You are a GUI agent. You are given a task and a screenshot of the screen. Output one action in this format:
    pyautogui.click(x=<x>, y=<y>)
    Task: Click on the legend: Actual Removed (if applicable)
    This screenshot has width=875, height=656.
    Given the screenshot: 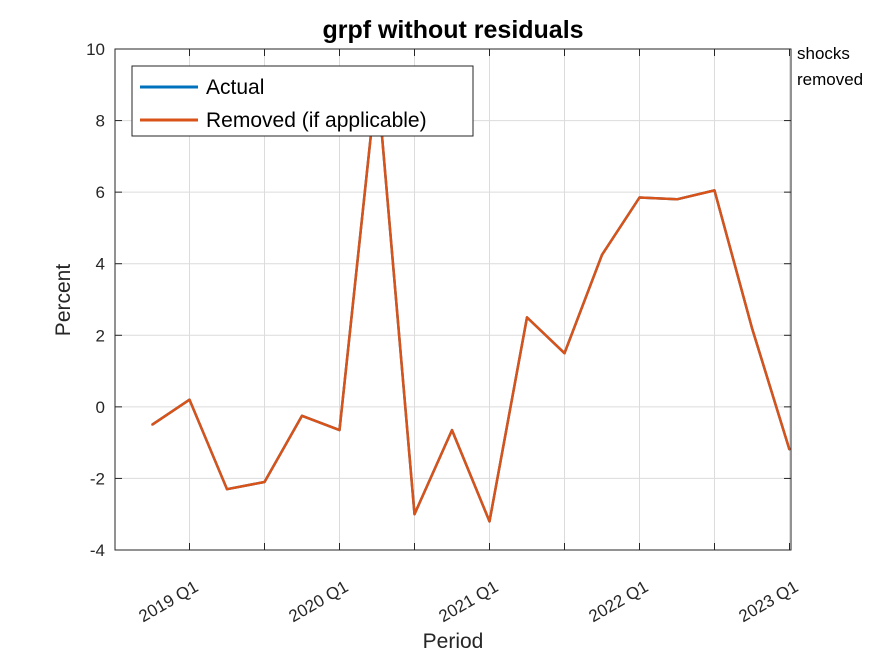 What is the action you would take?
    pyautogui.click(x=302, y=101)
    